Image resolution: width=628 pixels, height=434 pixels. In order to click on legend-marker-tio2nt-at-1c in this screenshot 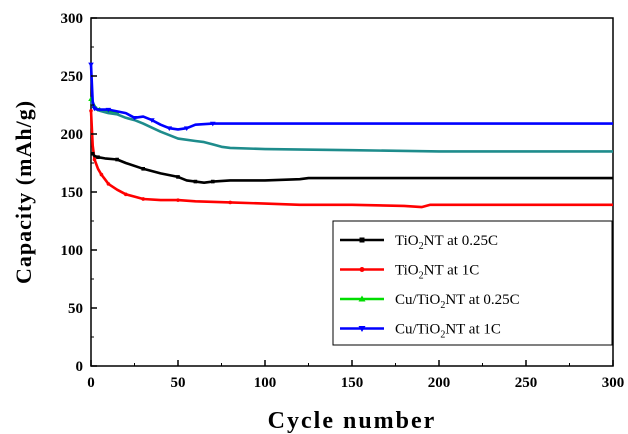, I will do `click(362, 269)`.